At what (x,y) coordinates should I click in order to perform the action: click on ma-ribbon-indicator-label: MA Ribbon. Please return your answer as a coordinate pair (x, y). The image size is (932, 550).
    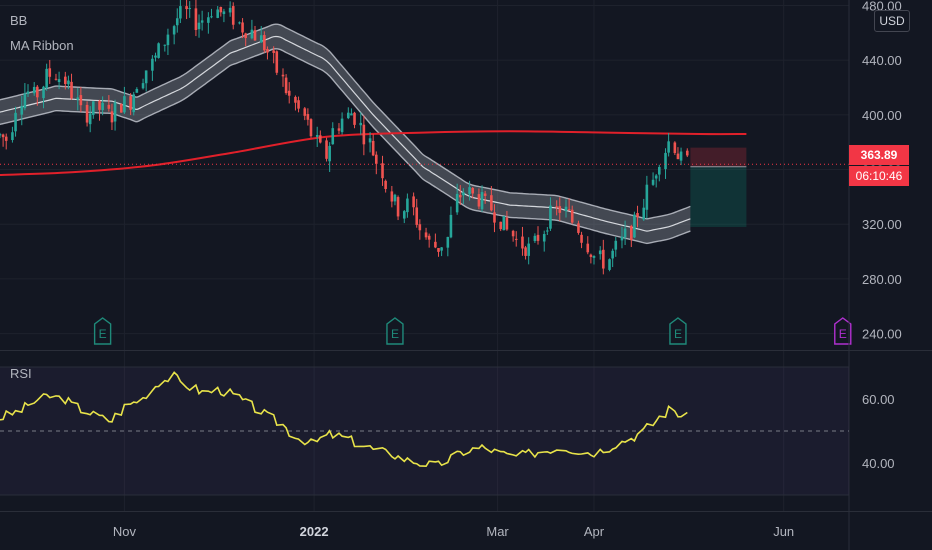
    Looking at the image, I should click on (42, 45).